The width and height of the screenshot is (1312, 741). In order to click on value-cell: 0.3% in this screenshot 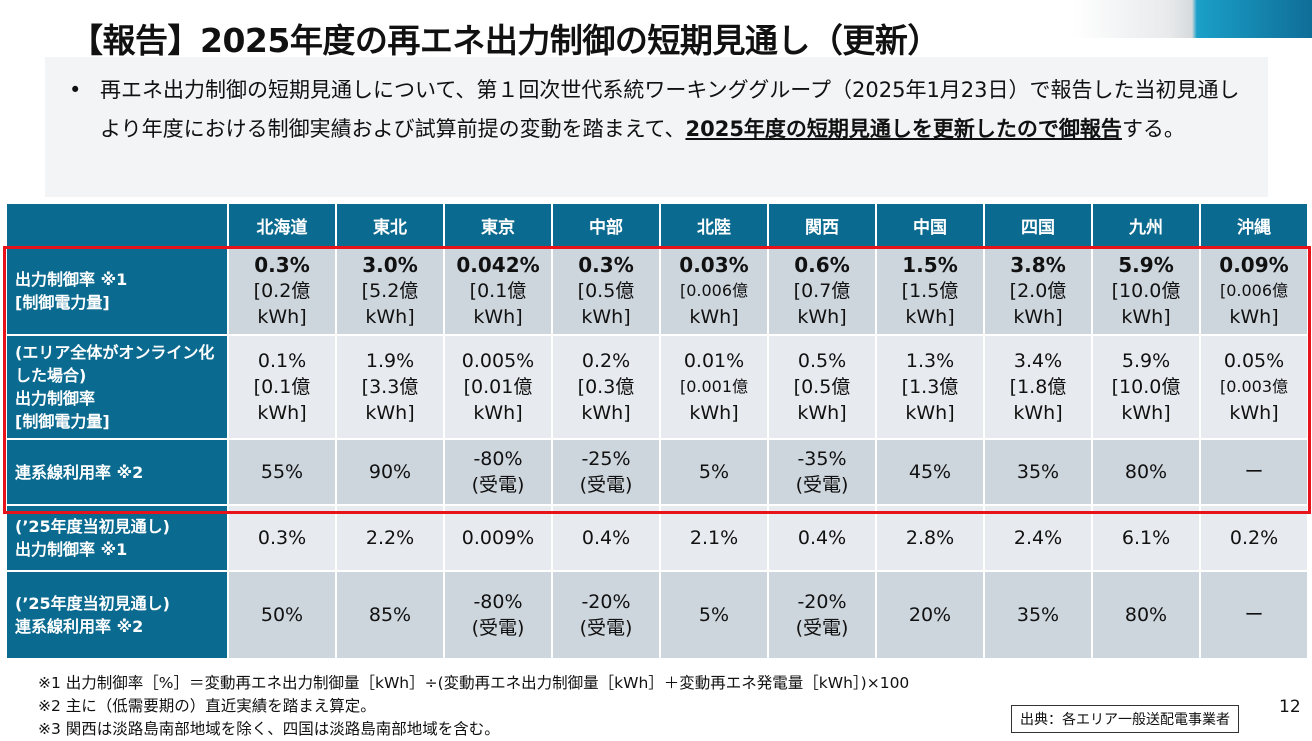, I will do `click(282, 538)`.